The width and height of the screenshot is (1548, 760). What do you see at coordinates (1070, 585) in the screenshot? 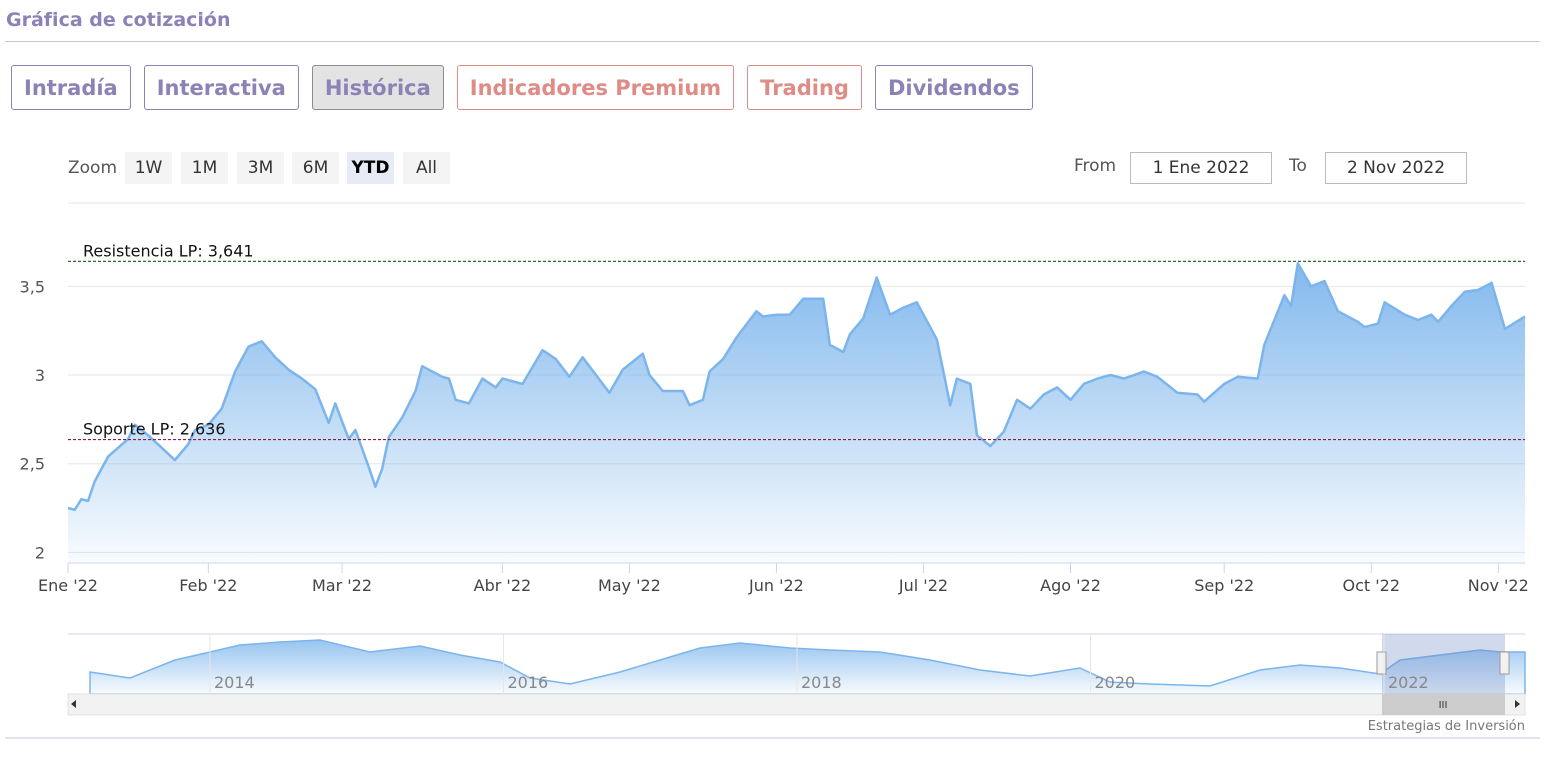
I see `x-tick-label: Ago '22` at bounding box center [1070, 585].